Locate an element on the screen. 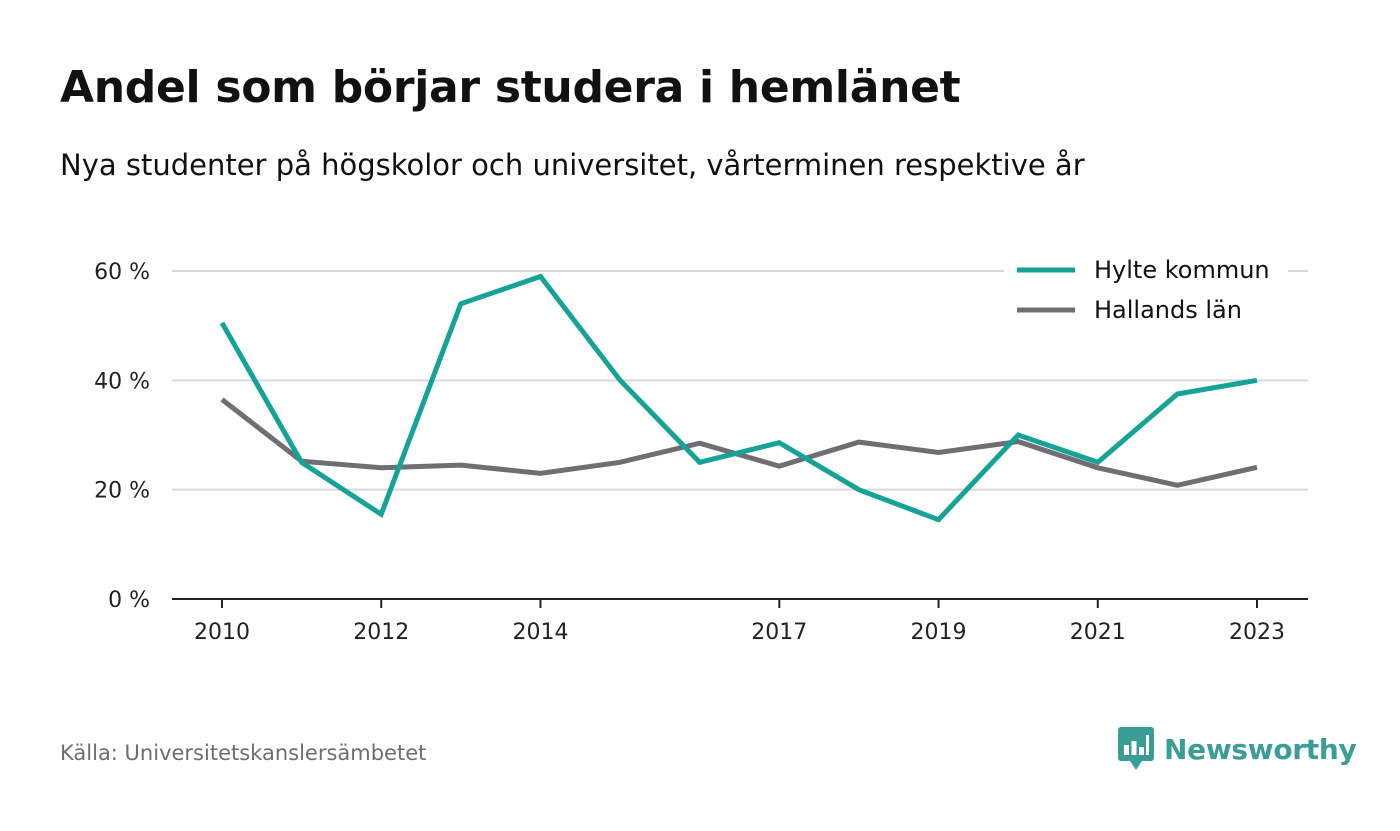  x-tick-label: 2010 is located at coordinates (222, 632).